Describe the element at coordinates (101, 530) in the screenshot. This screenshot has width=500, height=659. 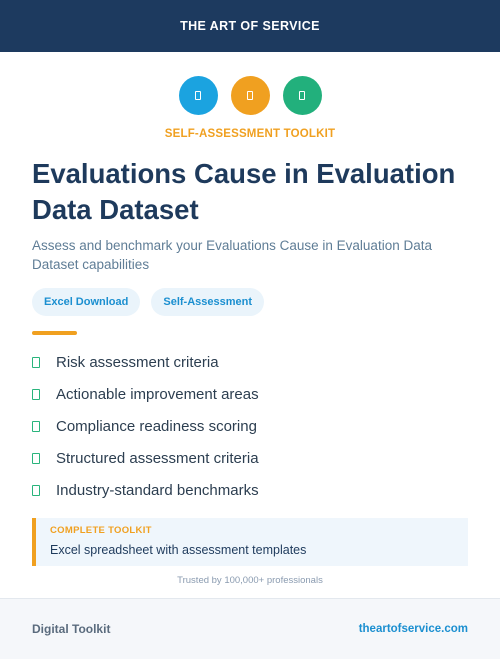
I see `callout-title: COMPLETE TOOLKIT` at that location.